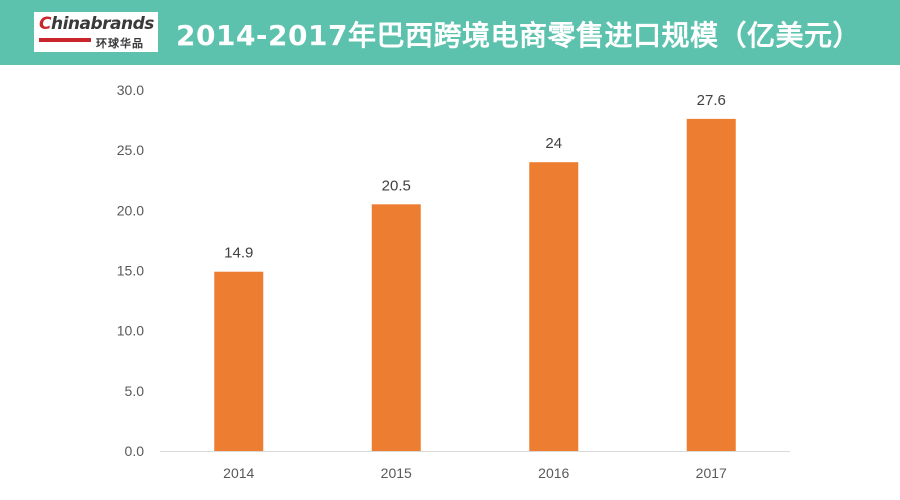 The image size is (900, 500). What do you see at coordinates (65, 40) in the screenshot?
I see `logo-underline` at bounding box center [65, 40].